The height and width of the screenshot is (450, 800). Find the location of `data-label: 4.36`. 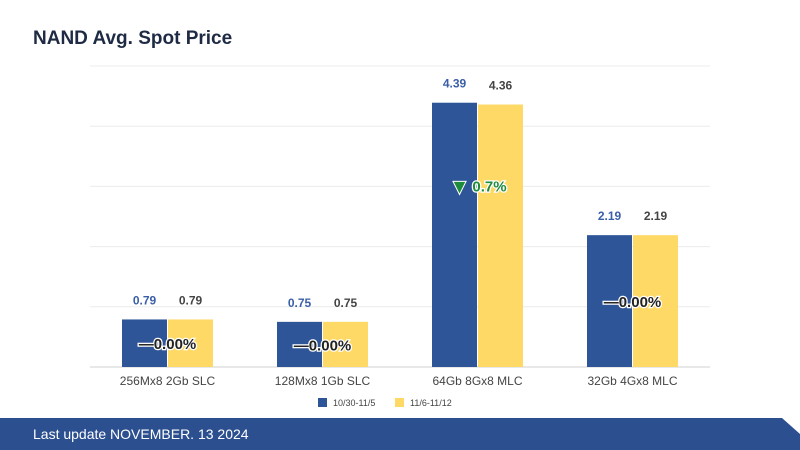

data-label: 4.36 is located at coordinates (501, 86).